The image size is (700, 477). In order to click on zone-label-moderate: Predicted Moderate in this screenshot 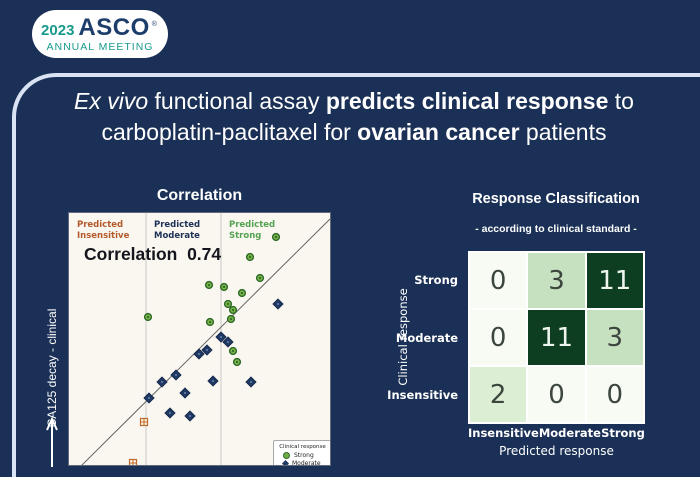, I will do `click(177, 231)`.